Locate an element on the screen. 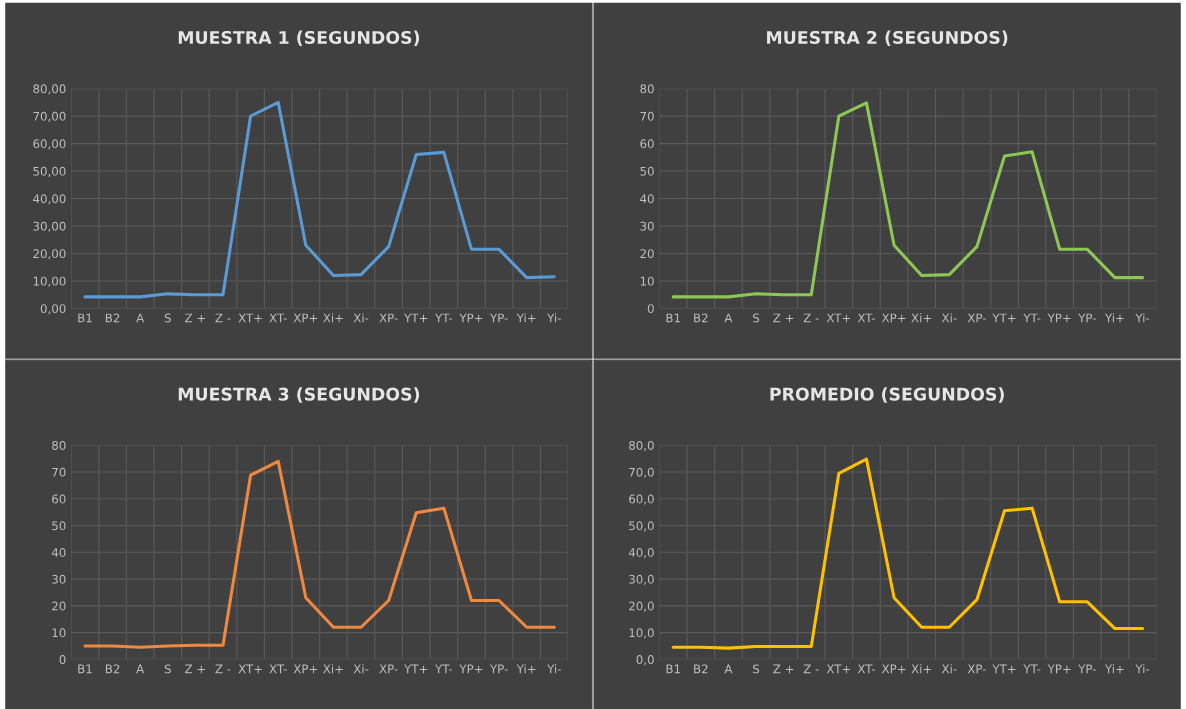  y-tick-label: 20,00 is located at coordinates (49, 254).